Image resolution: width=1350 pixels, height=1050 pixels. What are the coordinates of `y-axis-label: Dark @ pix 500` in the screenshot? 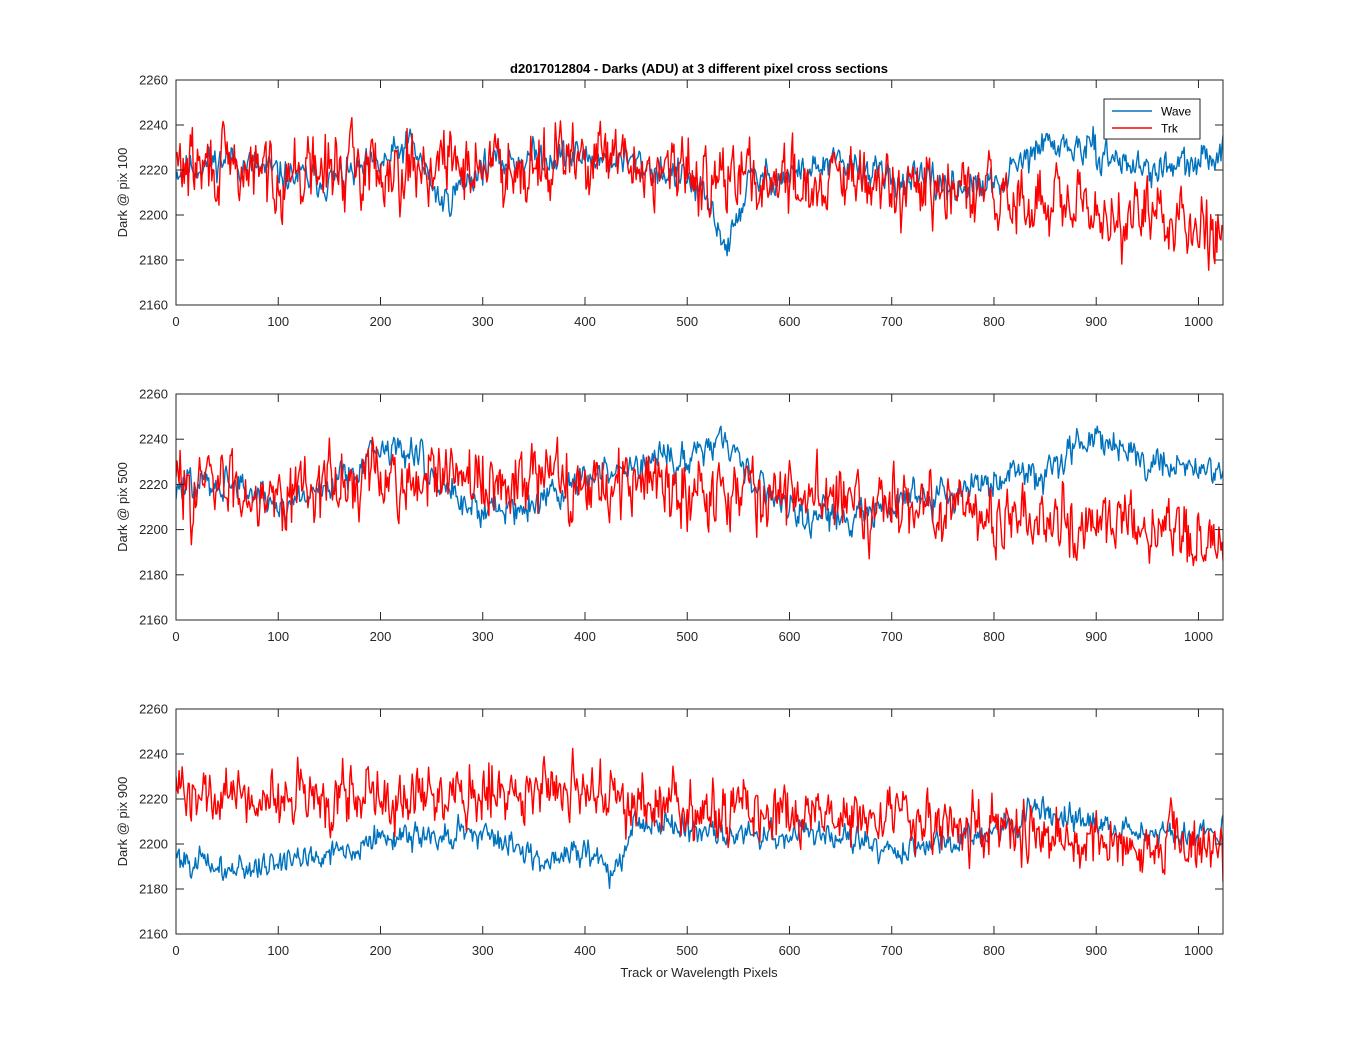 It's located at (122, 507).